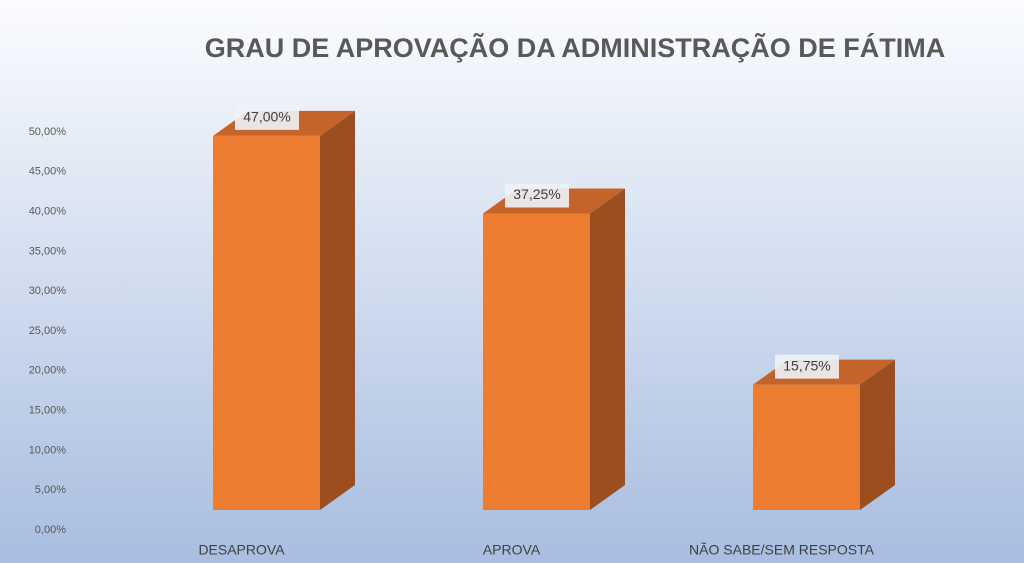 Image resolution: width=1024 pixels, height=563 pixels. What do you see at coordinates (48, 331) in the screenshot?
I see `y-tick-label: 25,00%` at bounding box center [48, 331].